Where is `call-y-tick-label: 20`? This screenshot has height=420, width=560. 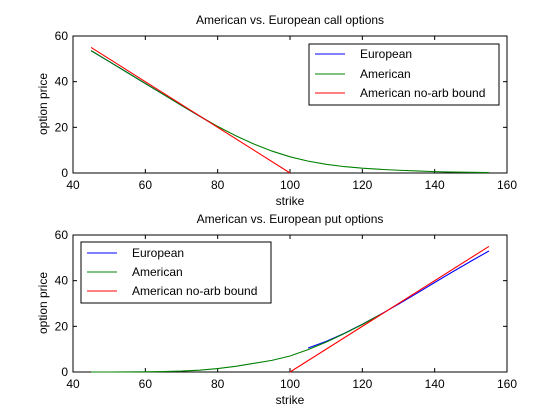
call-y-tick-label: 20 is located at coordinates (62, 127).